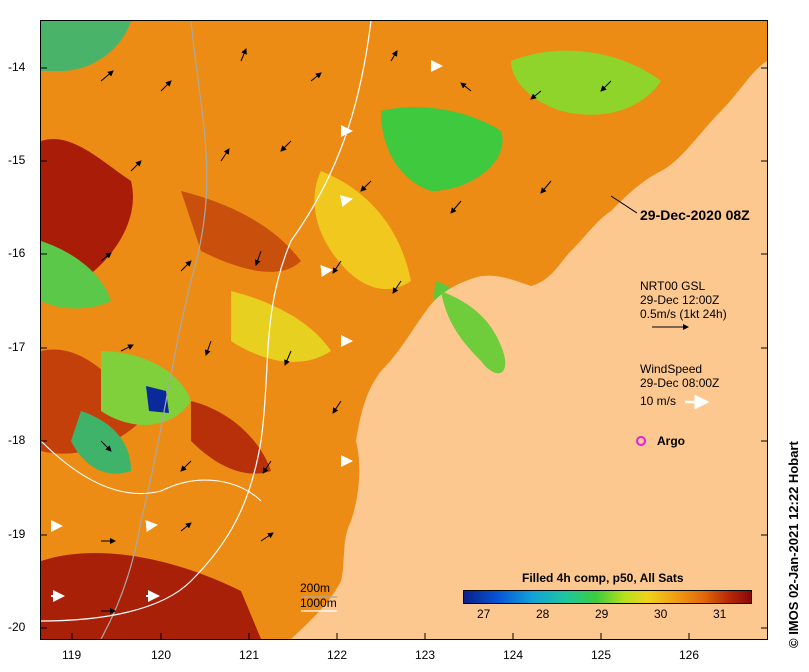  I want to click on contour-200m, so click(154, 330).